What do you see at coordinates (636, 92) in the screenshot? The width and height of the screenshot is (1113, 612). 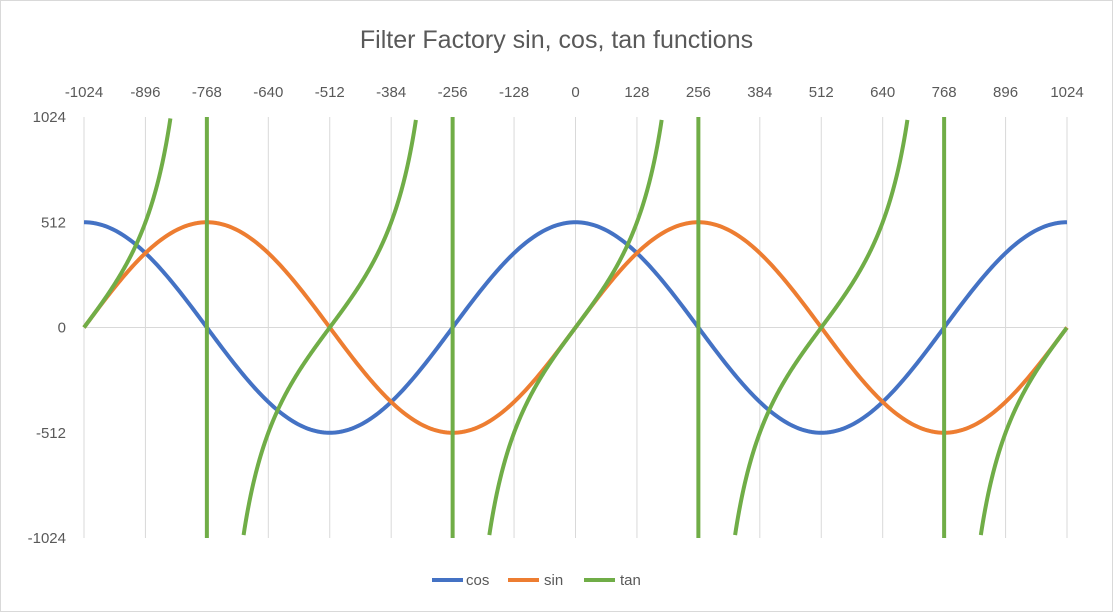 I see `x-tick-label: 128` at bounding box center [636, 92].